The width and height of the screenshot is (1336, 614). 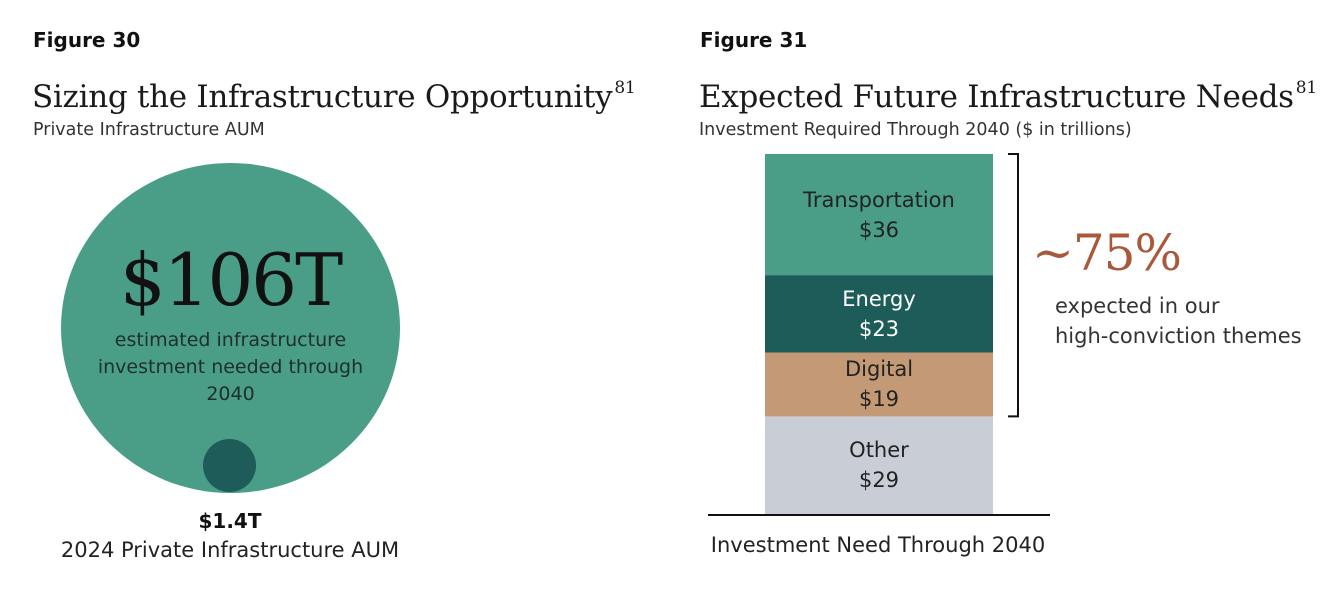 What do you see at coordinates (879, 450) in the screenshot?
I see `segment-name-other: Other` at bounding box center [879, 450].